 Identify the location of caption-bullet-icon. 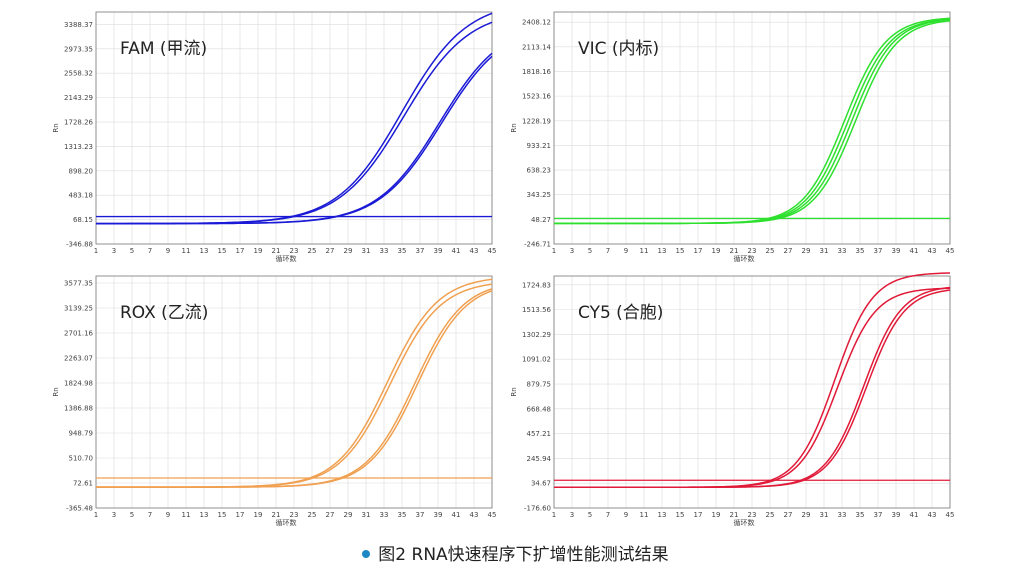
(366, 553).